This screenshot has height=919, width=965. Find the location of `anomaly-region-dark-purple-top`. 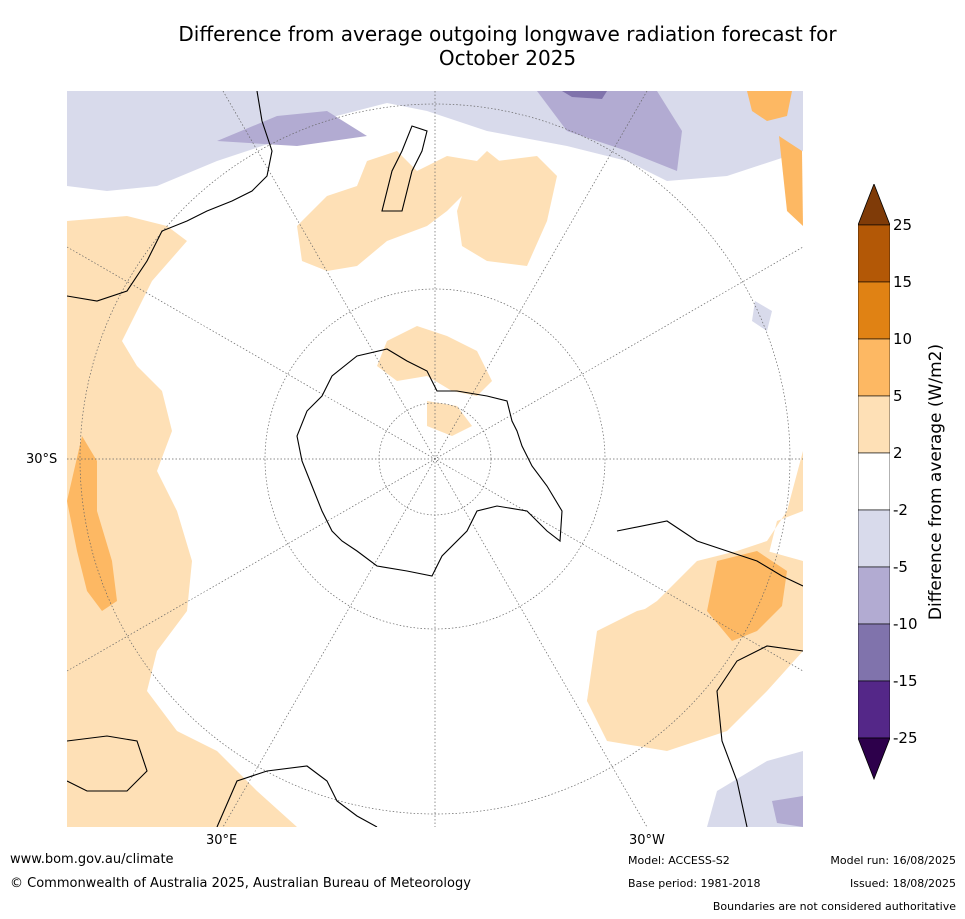

anomaly-region-dark-purple-top is located at coordinates (584, 95).